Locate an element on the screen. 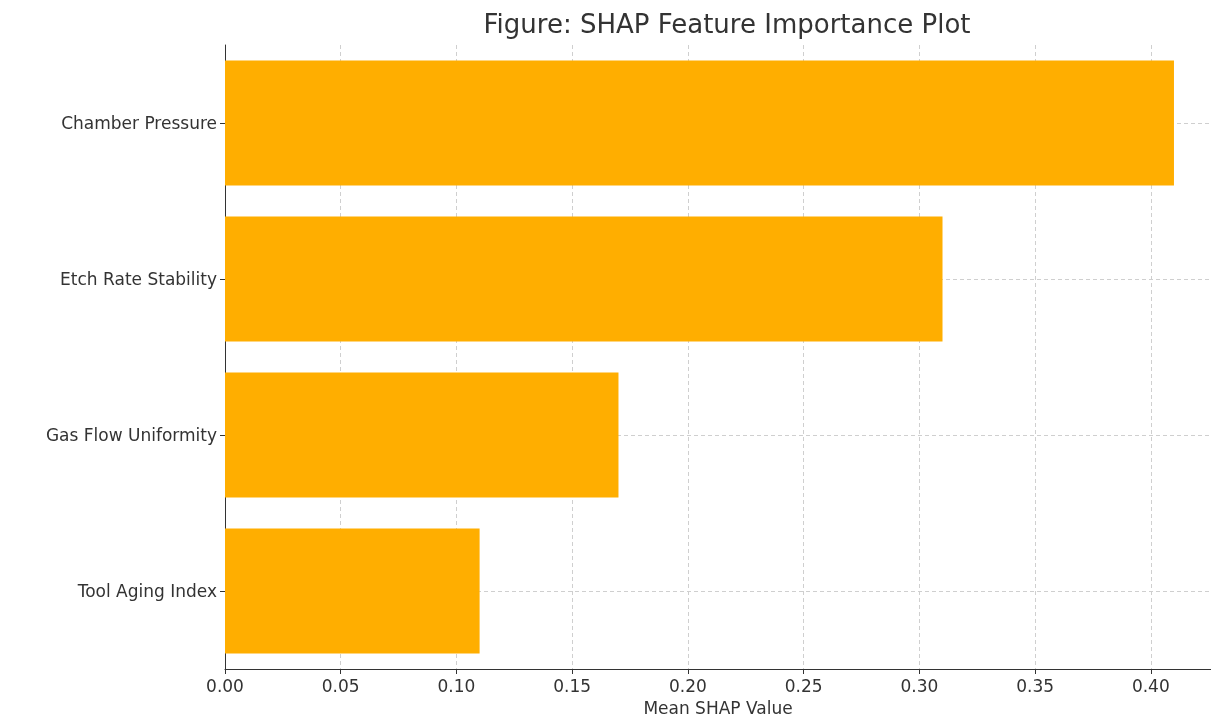 Image resolution: width=1211 pixels, height=721 pixels. y-tick-label: Etch Rate Stability is located at coordinates (138, 279).